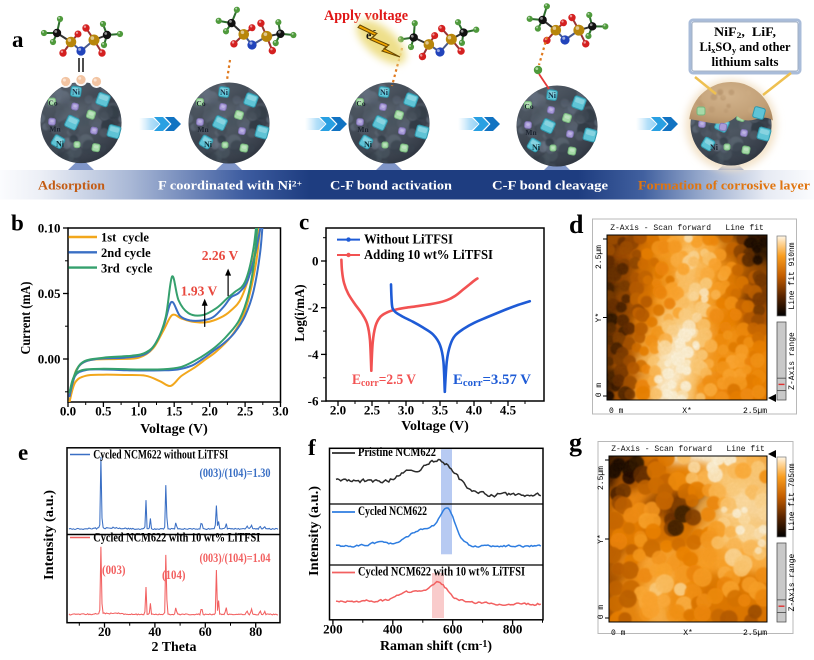 The width and height of the screenshot is (814, 660). What do you see at coordinates (474, 410) in the screenshot?
I see `svg-text: 4.0` at bounding box center [474, 410].